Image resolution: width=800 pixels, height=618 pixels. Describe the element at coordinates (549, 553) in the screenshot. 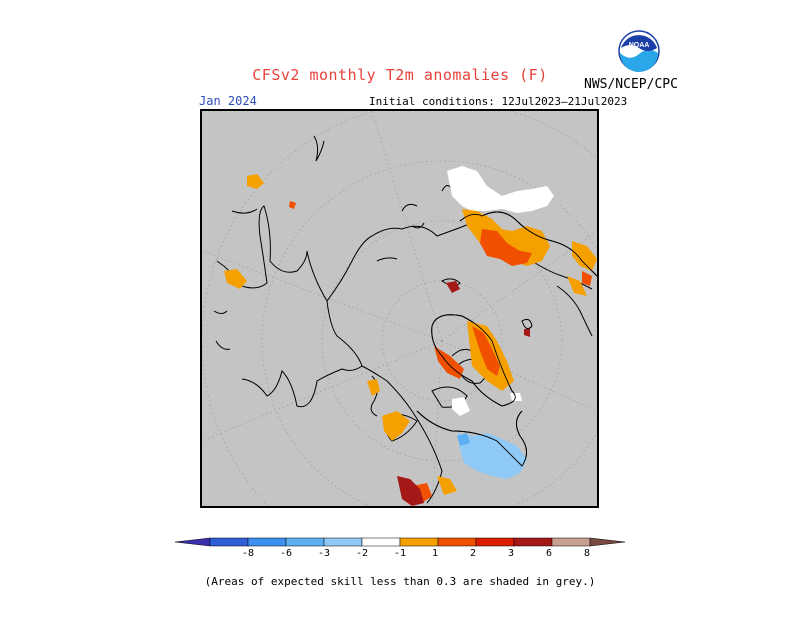

I see `colorbar-tick-label: 6` at that location.